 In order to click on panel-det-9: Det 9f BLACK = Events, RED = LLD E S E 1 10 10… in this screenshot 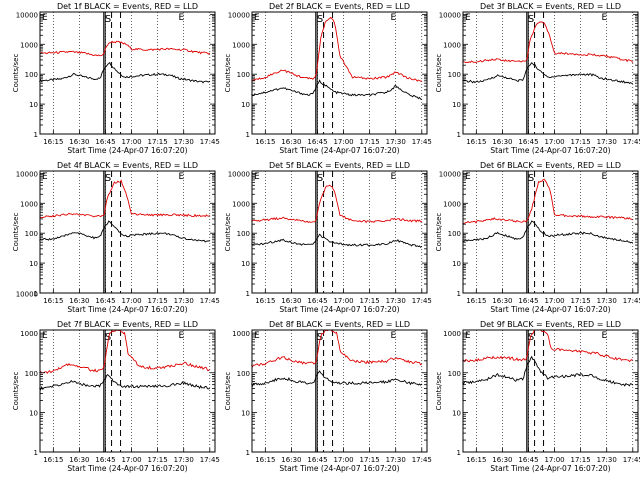, I will do `click(537, 396)`.